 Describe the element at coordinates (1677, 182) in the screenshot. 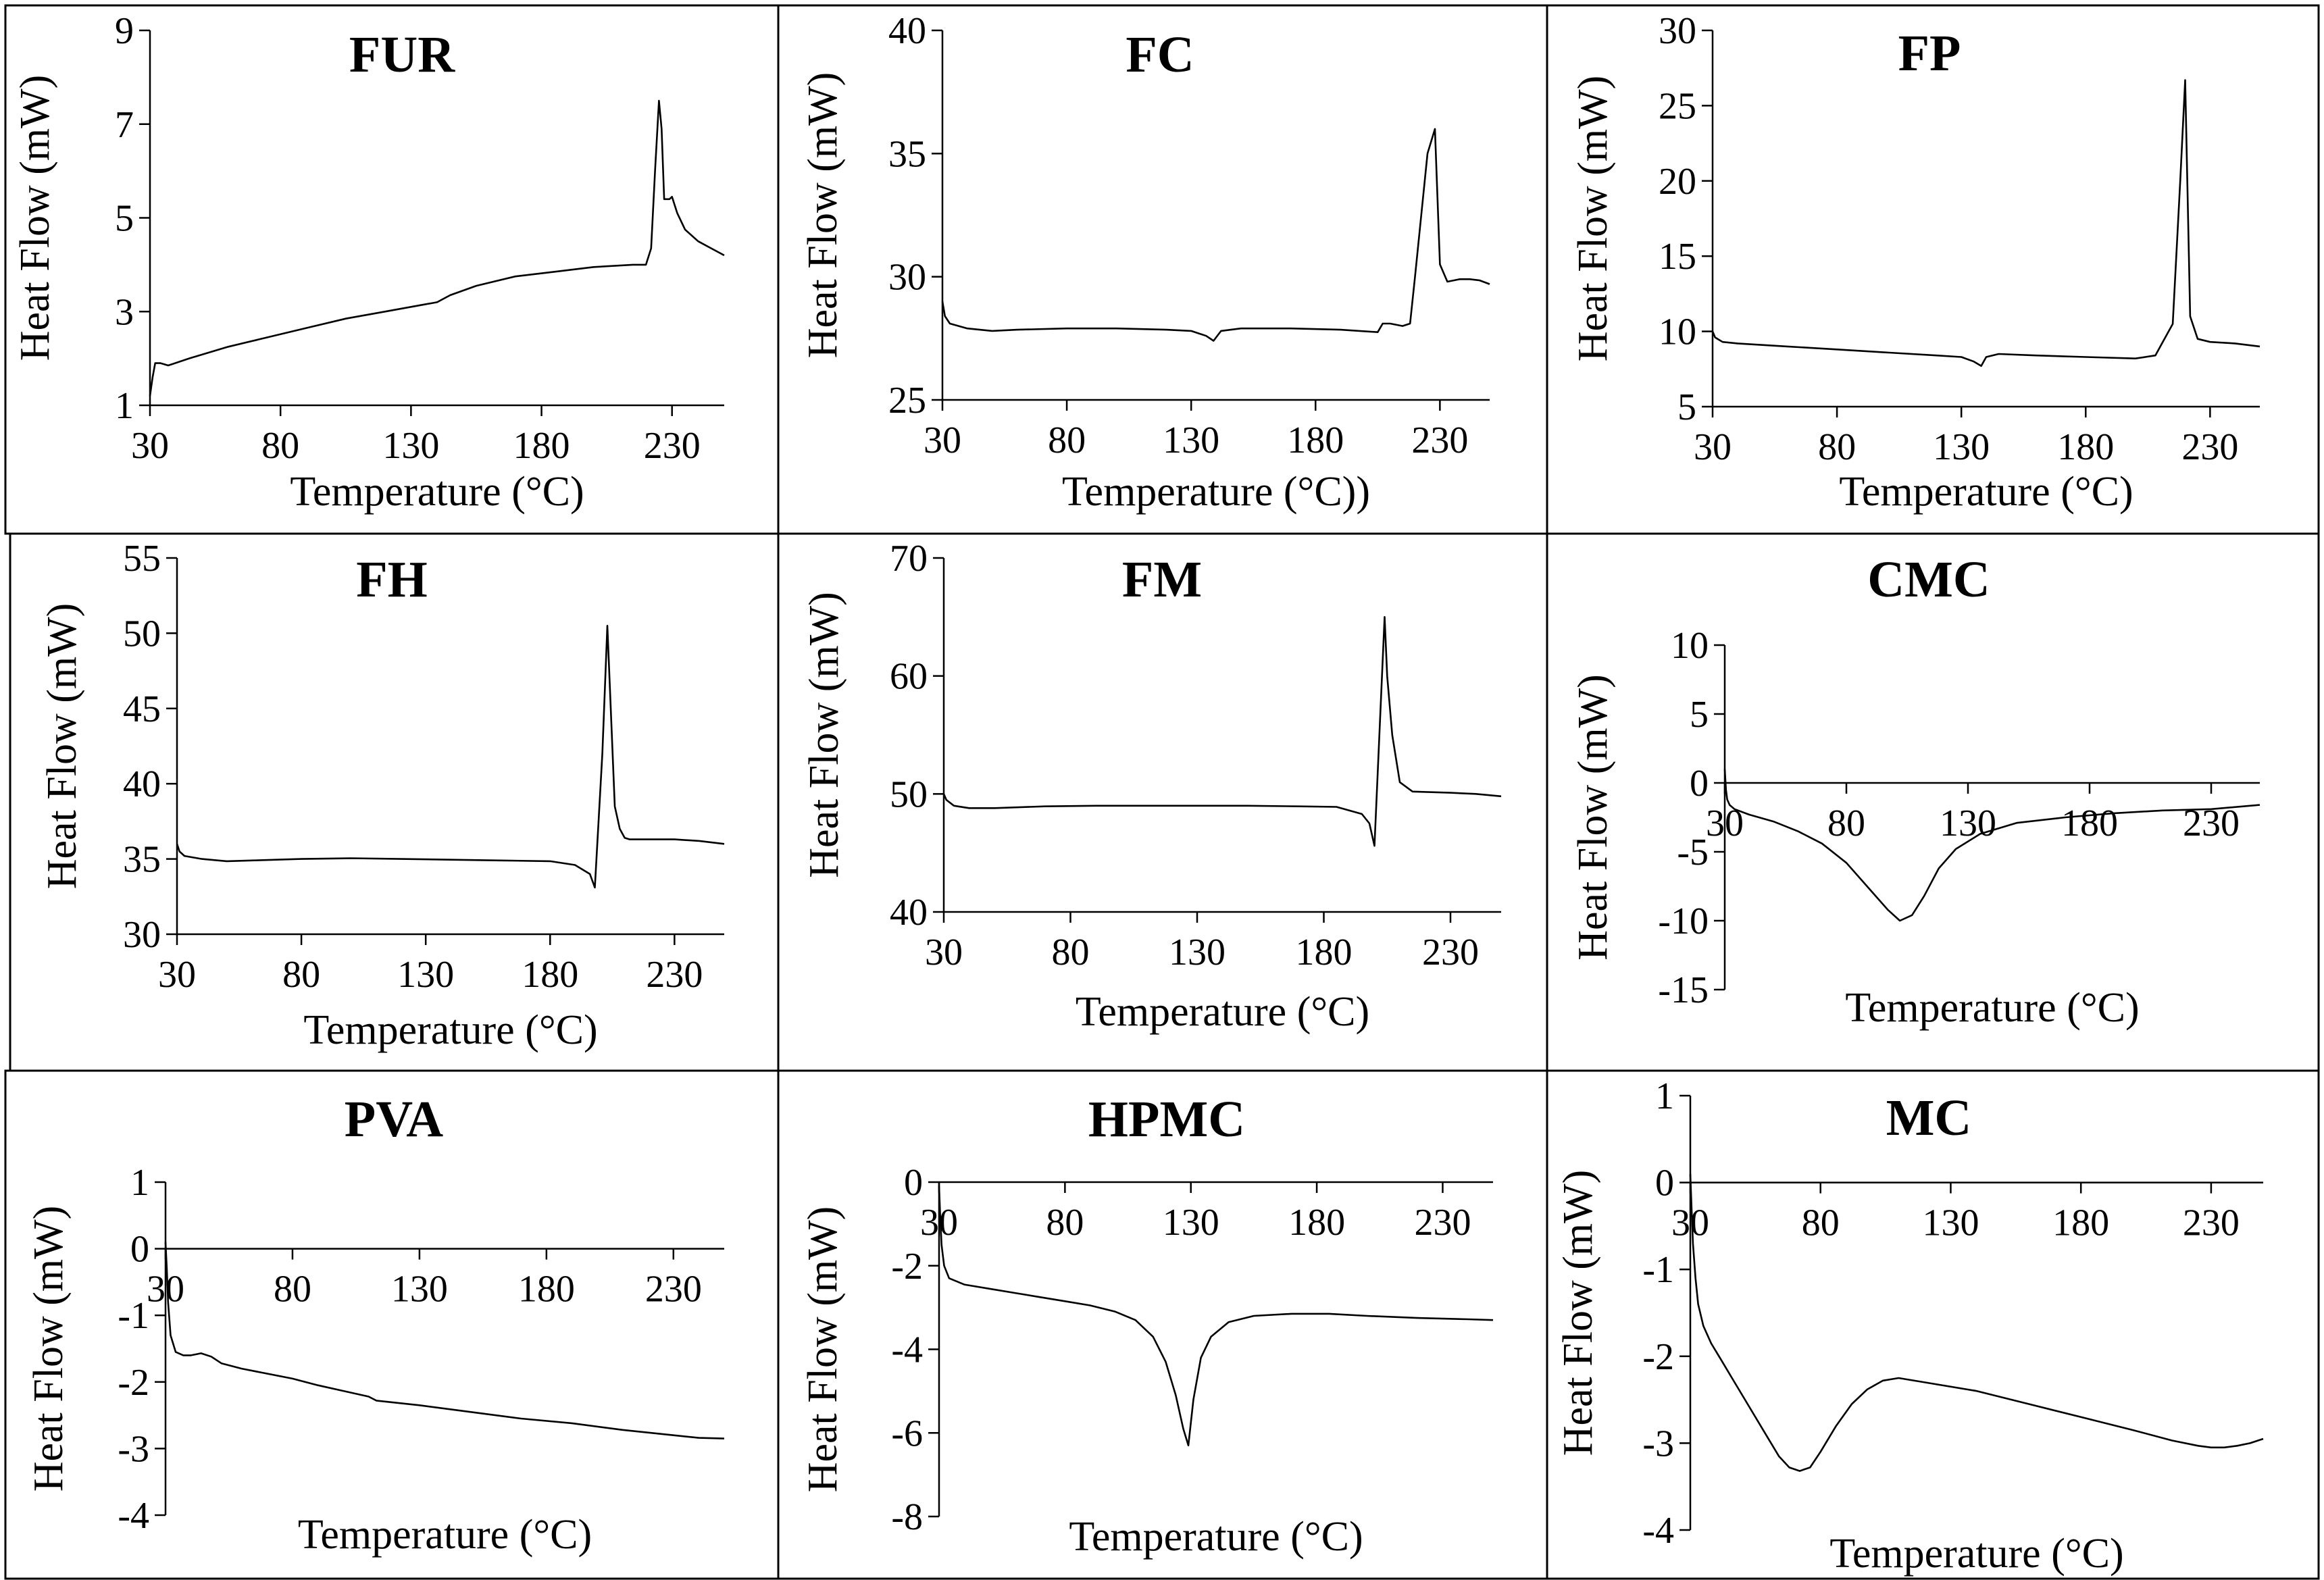

I see `y-tick-label: 20` at that location.